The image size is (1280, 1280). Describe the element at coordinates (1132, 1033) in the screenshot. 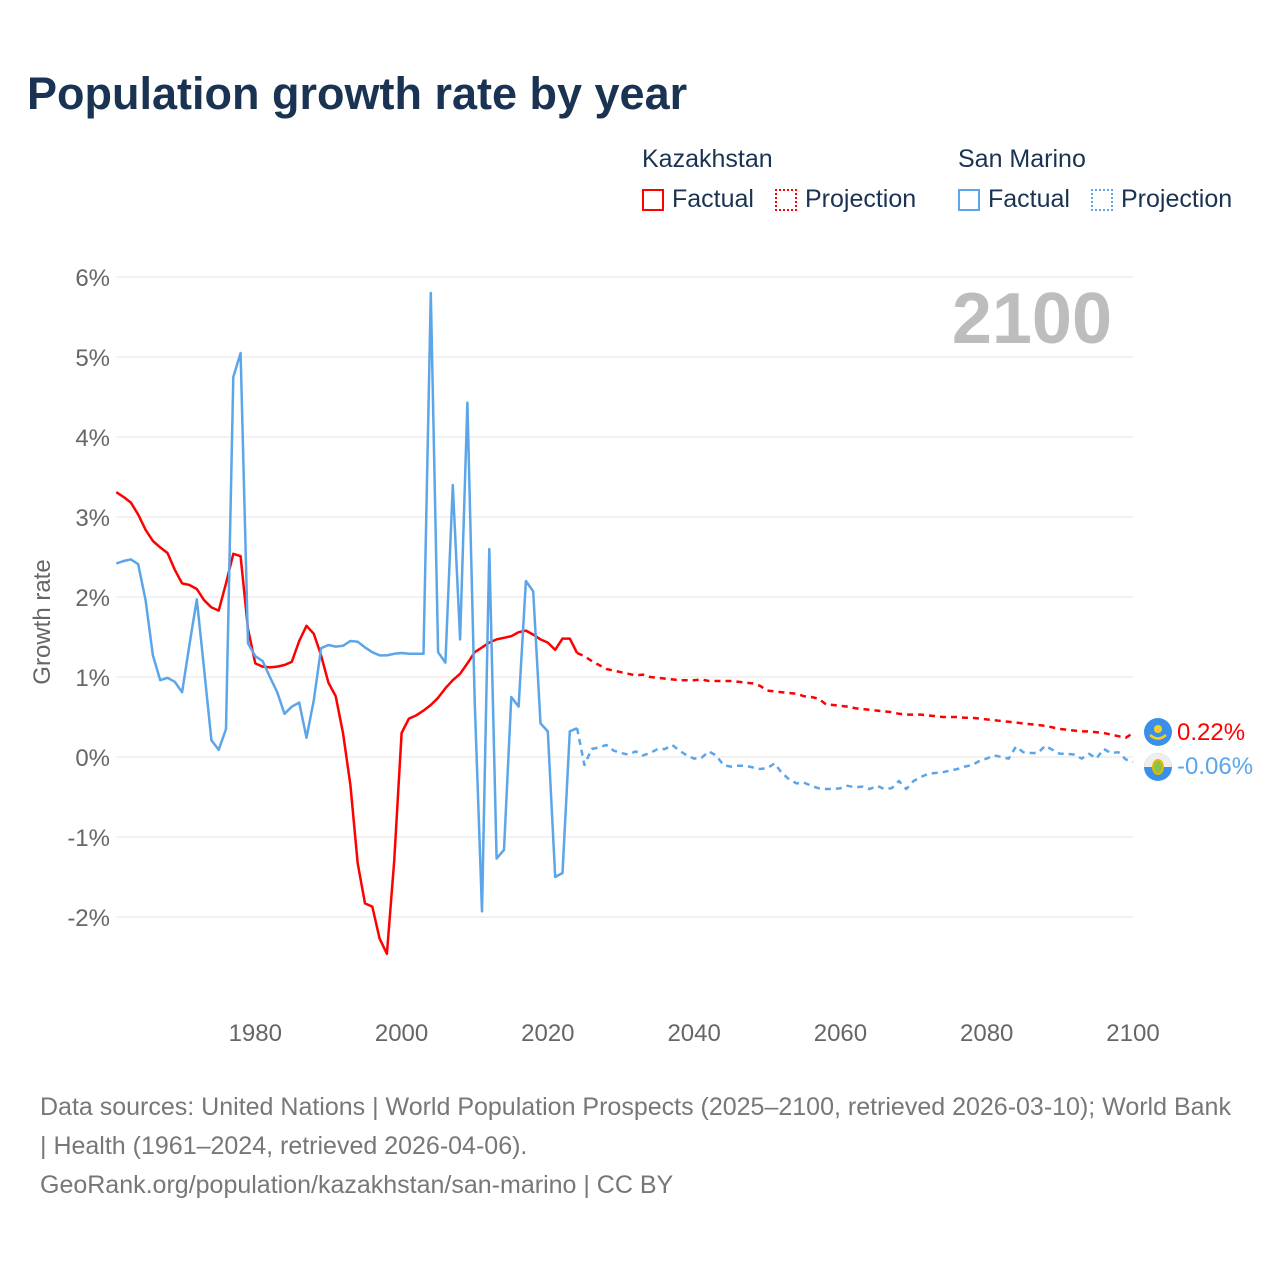

I see `x-tick-label: 2100` at that location.